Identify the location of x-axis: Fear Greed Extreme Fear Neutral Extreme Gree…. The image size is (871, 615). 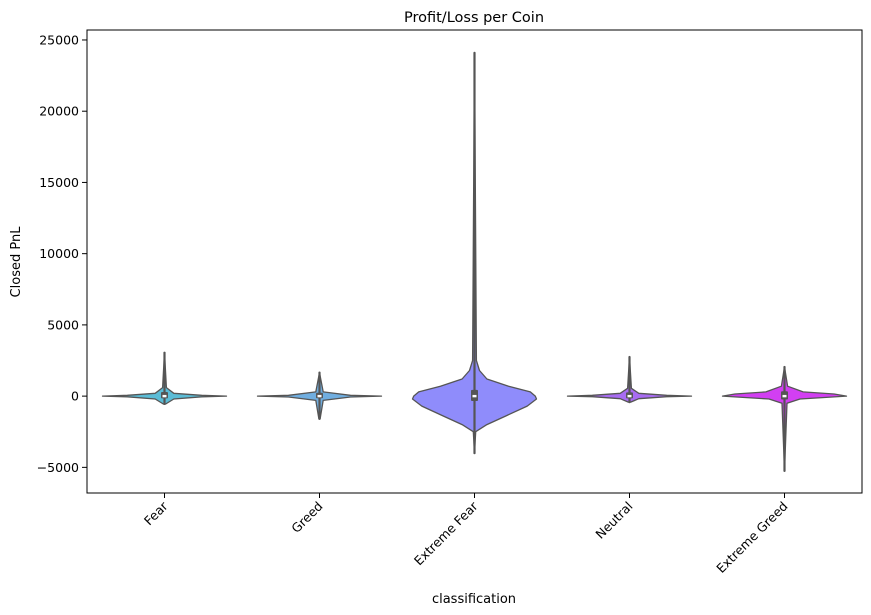
(466, 534).